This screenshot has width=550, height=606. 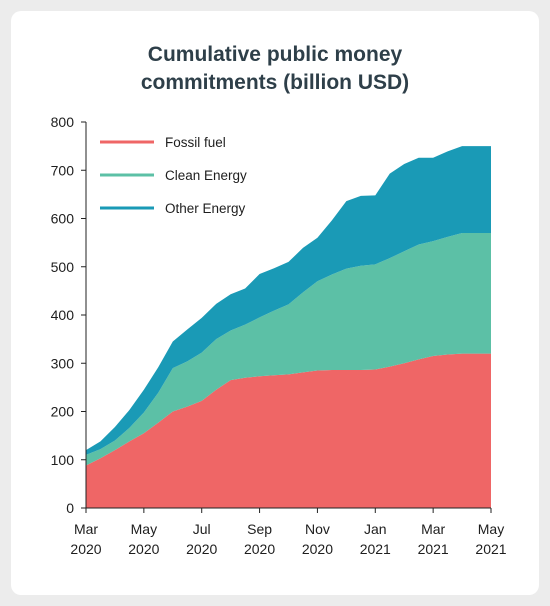 What do you see at coordinates (63, 267) in the screenshot?
I see `y-tick-label: 500` at bounding box center [63, 267].